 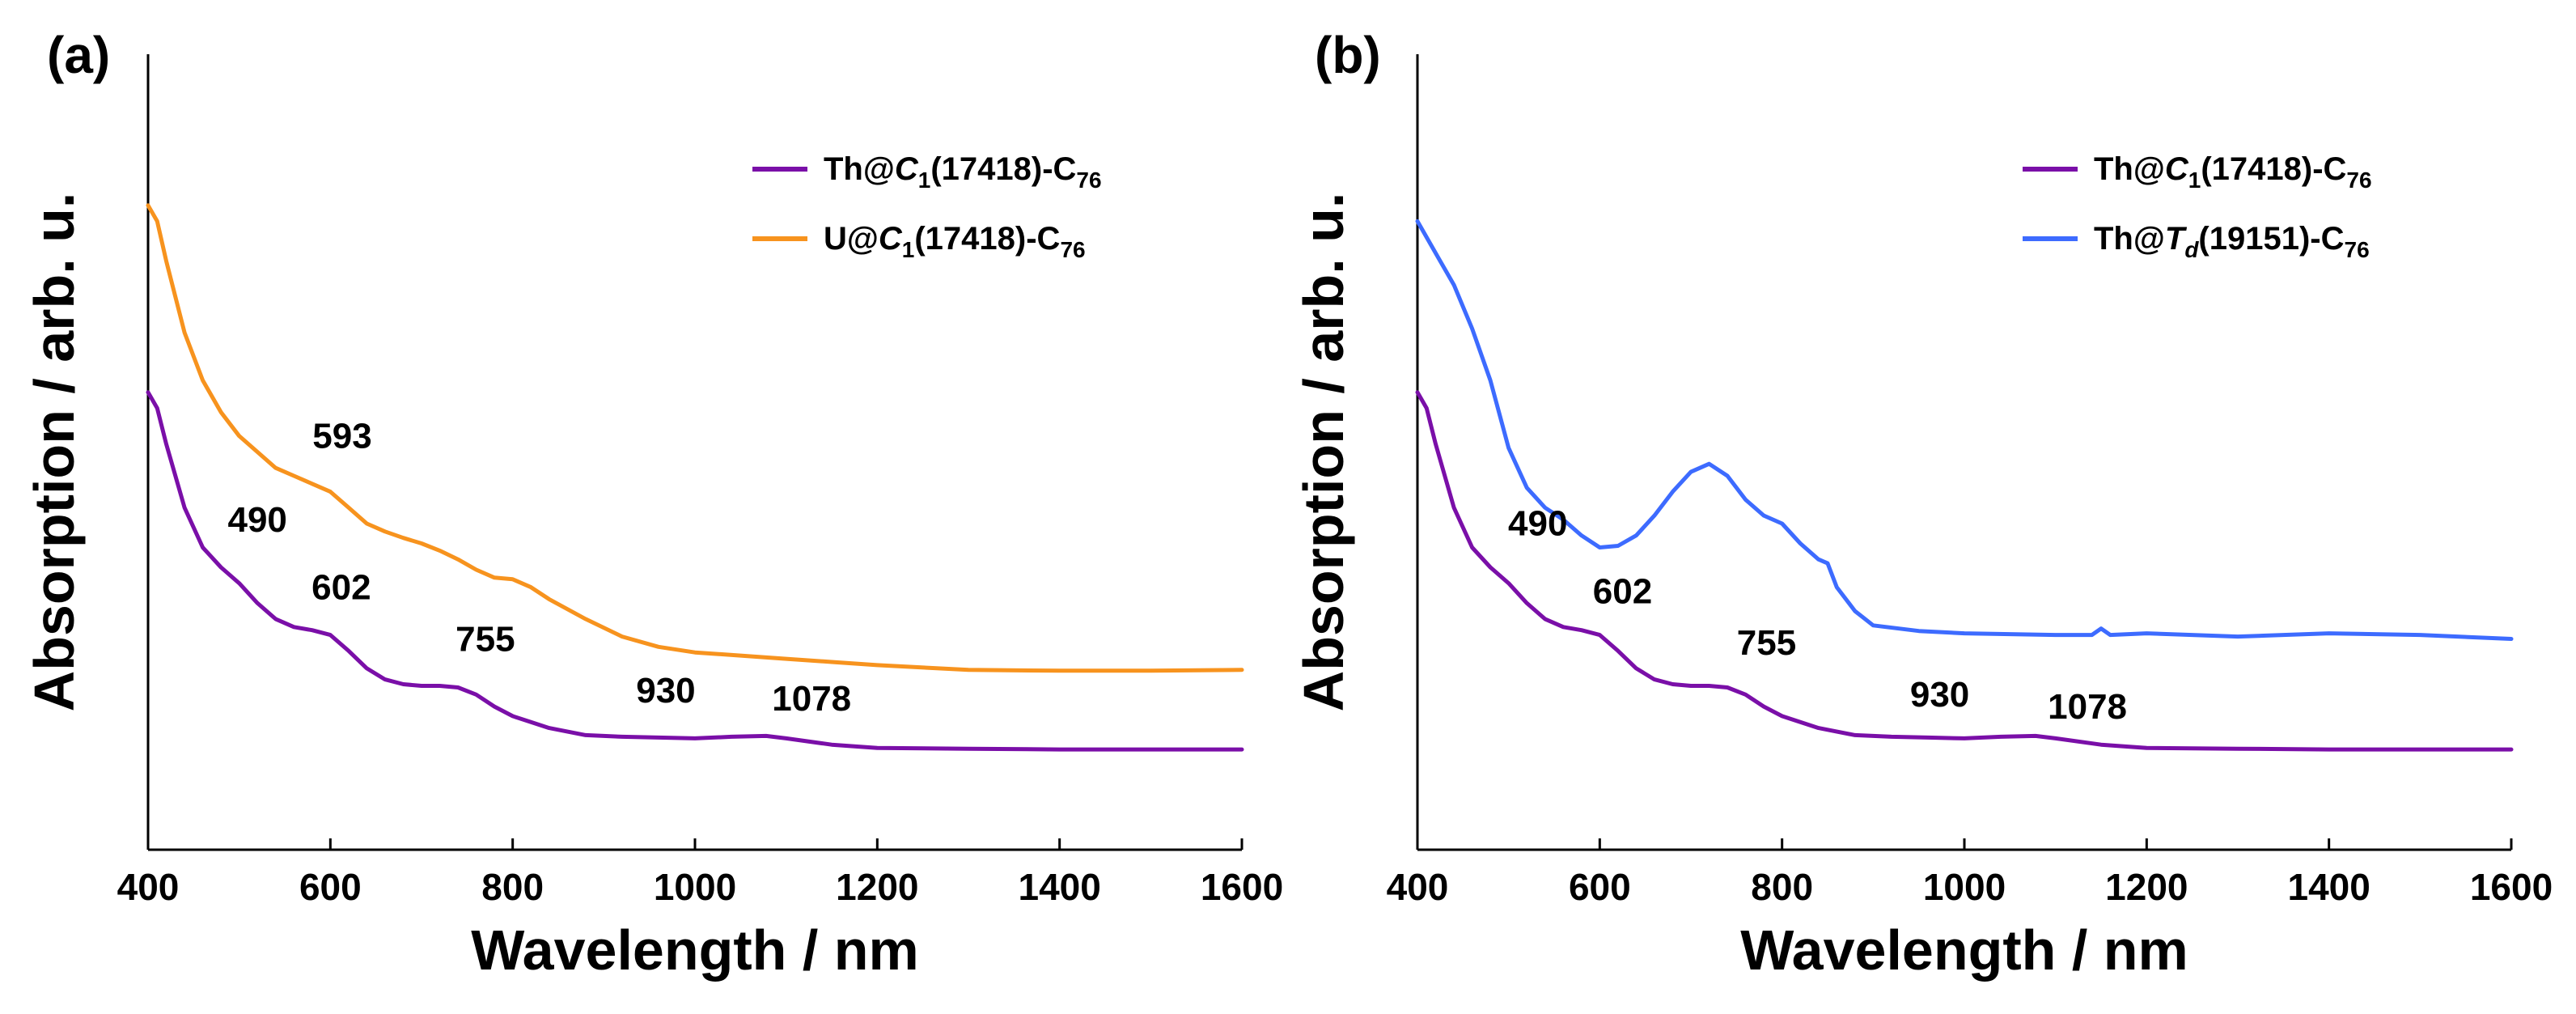 I want to click on peak-annotation: 593, so click(x=341, y=436).